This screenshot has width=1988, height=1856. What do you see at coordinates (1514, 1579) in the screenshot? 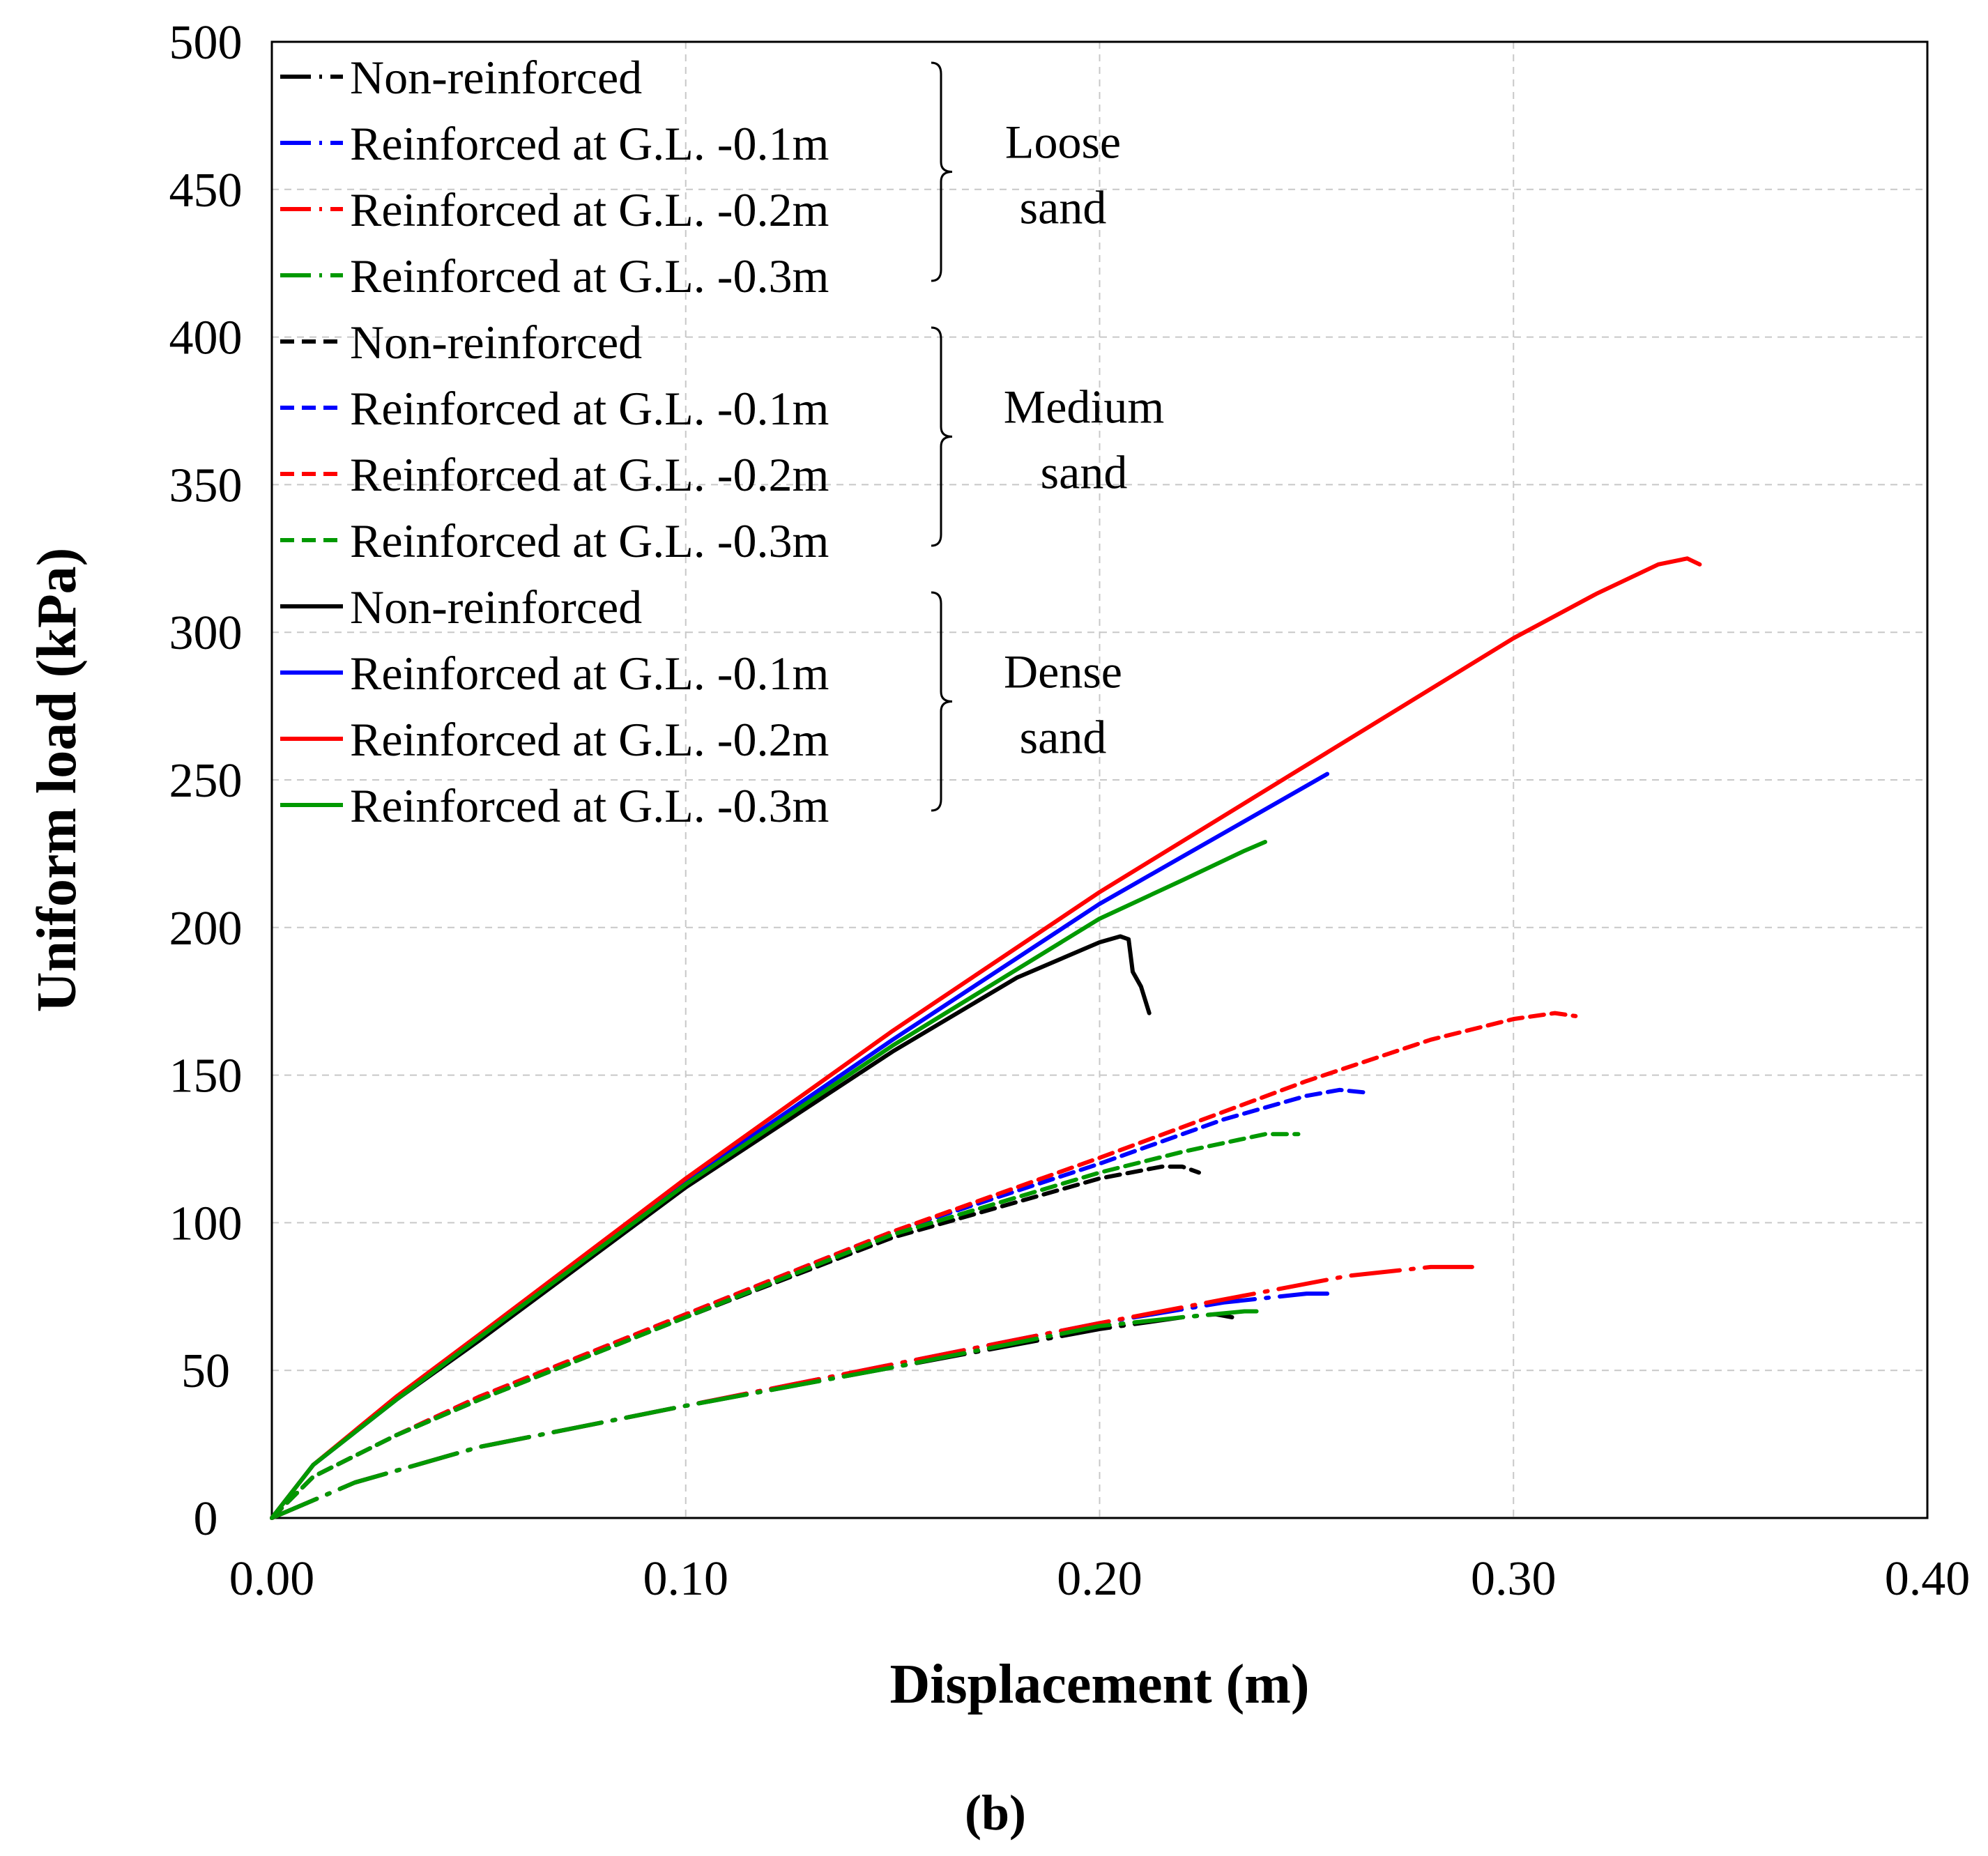
I see `x-tick-label: 0.30` at bounding box center [1514, 1579].